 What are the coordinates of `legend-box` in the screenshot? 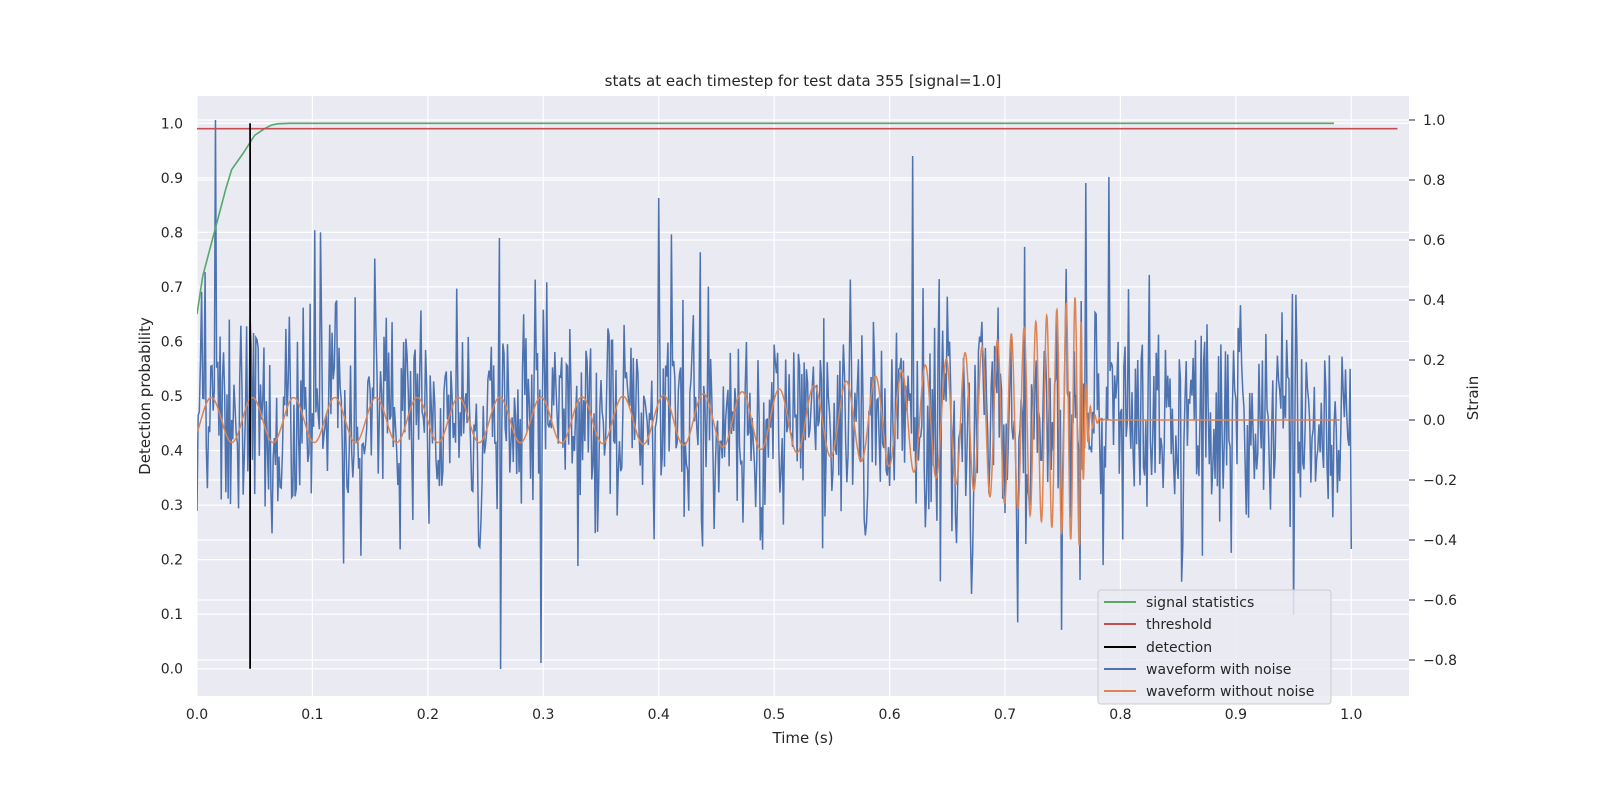 It's located at (1214, 647).